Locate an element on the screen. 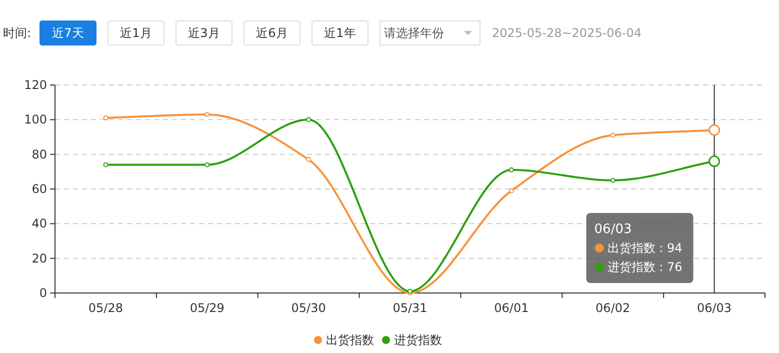  legend-label: 出货指数 is located at coordinates (350, 340).